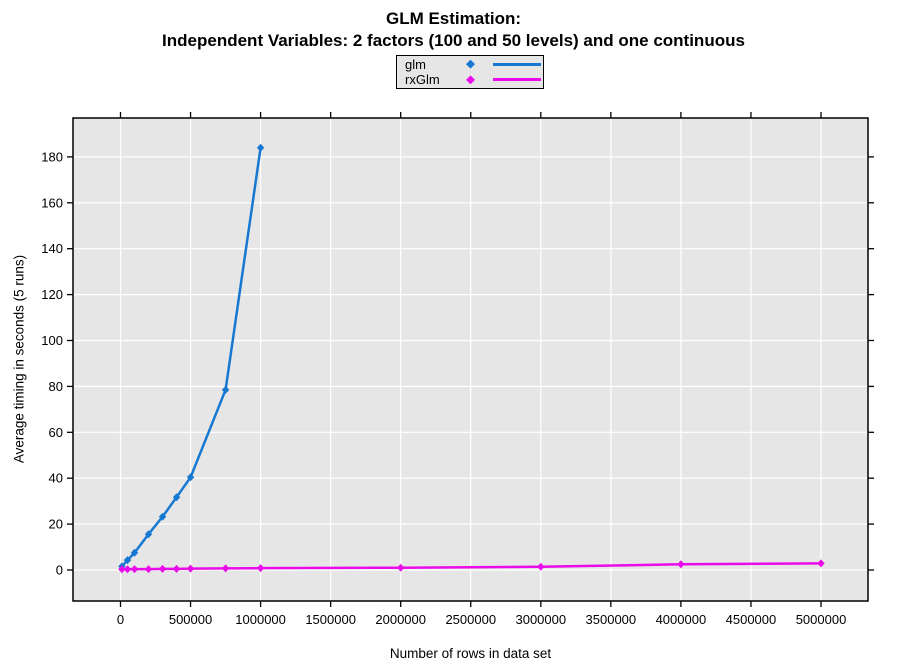  What do you see at coordinates (52, 294) in the screenshot?
I see `y-tick-label: 120` at bounding box center [52, 294].